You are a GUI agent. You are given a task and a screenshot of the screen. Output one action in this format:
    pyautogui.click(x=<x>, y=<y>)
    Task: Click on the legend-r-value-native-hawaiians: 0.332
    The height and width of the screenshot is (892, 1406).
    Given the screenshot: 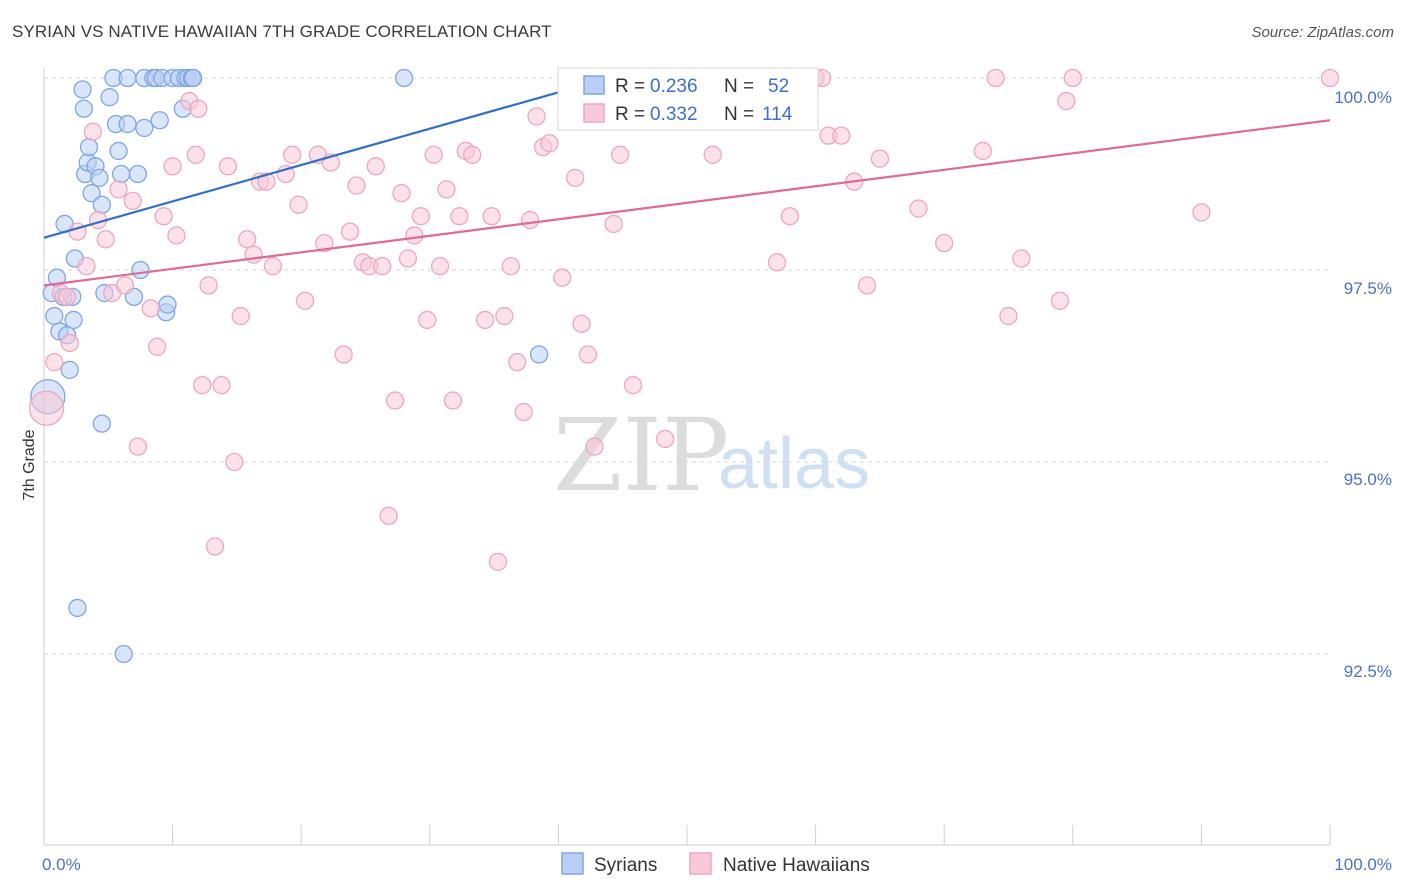 What is the action you would take?
    pyautogui.click(x=674, y=114)
    